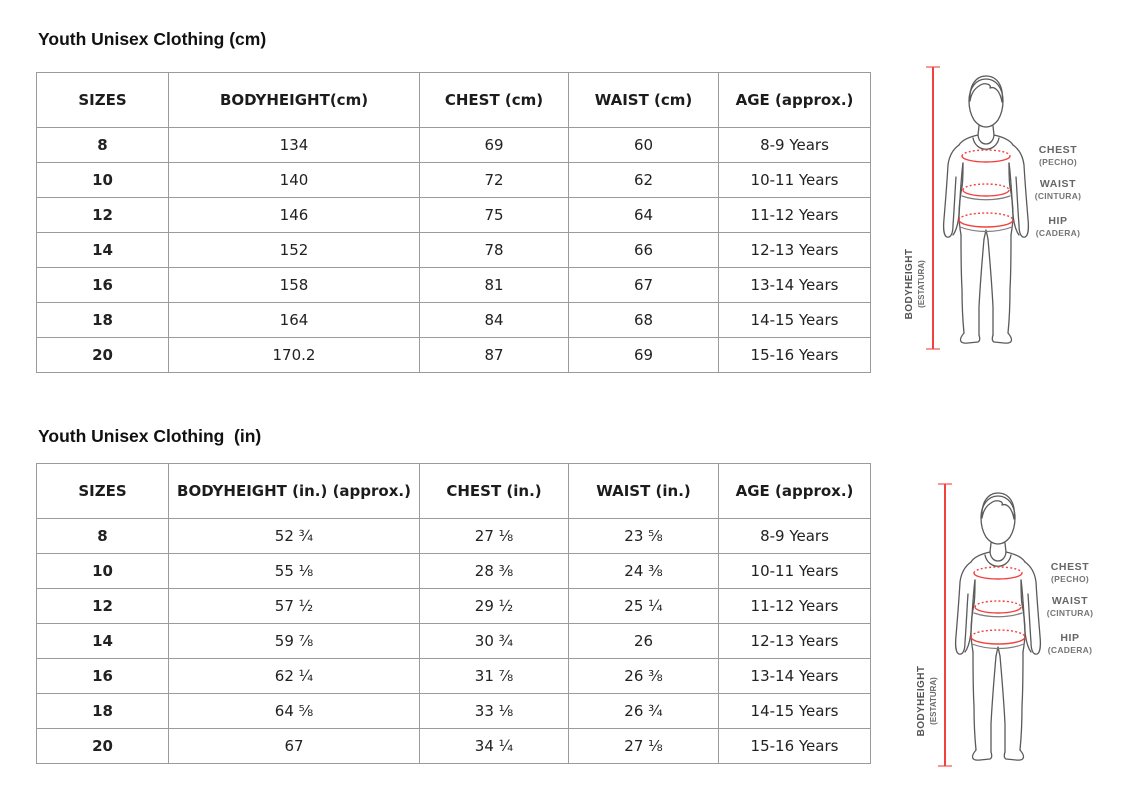 This screenshot has height=790, width=1139. I want to click on child-body-outline, so click(998, 626).